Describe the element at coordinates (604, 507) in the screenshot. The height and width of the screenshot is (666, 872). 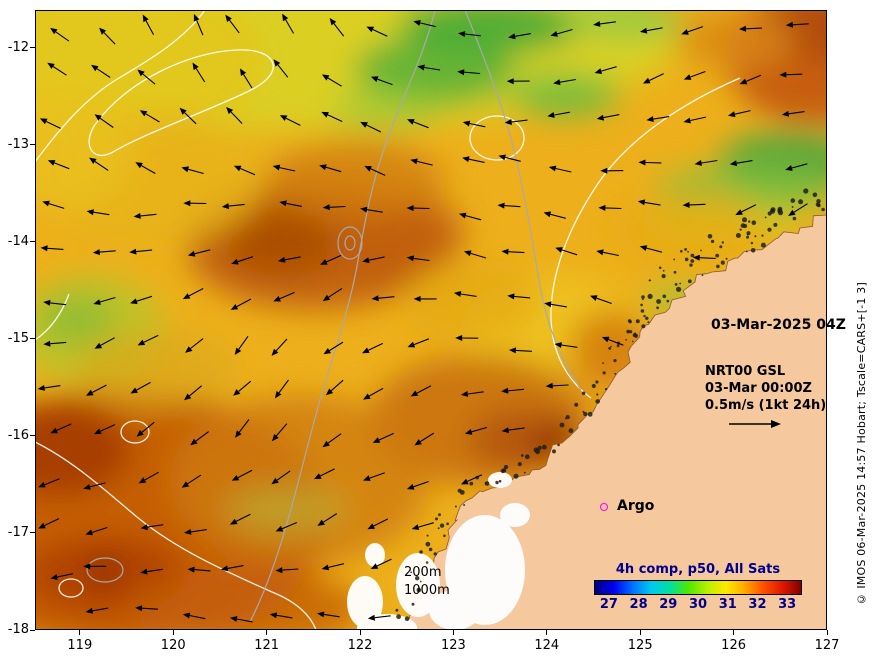
I see `argo-float-marker` at that location.